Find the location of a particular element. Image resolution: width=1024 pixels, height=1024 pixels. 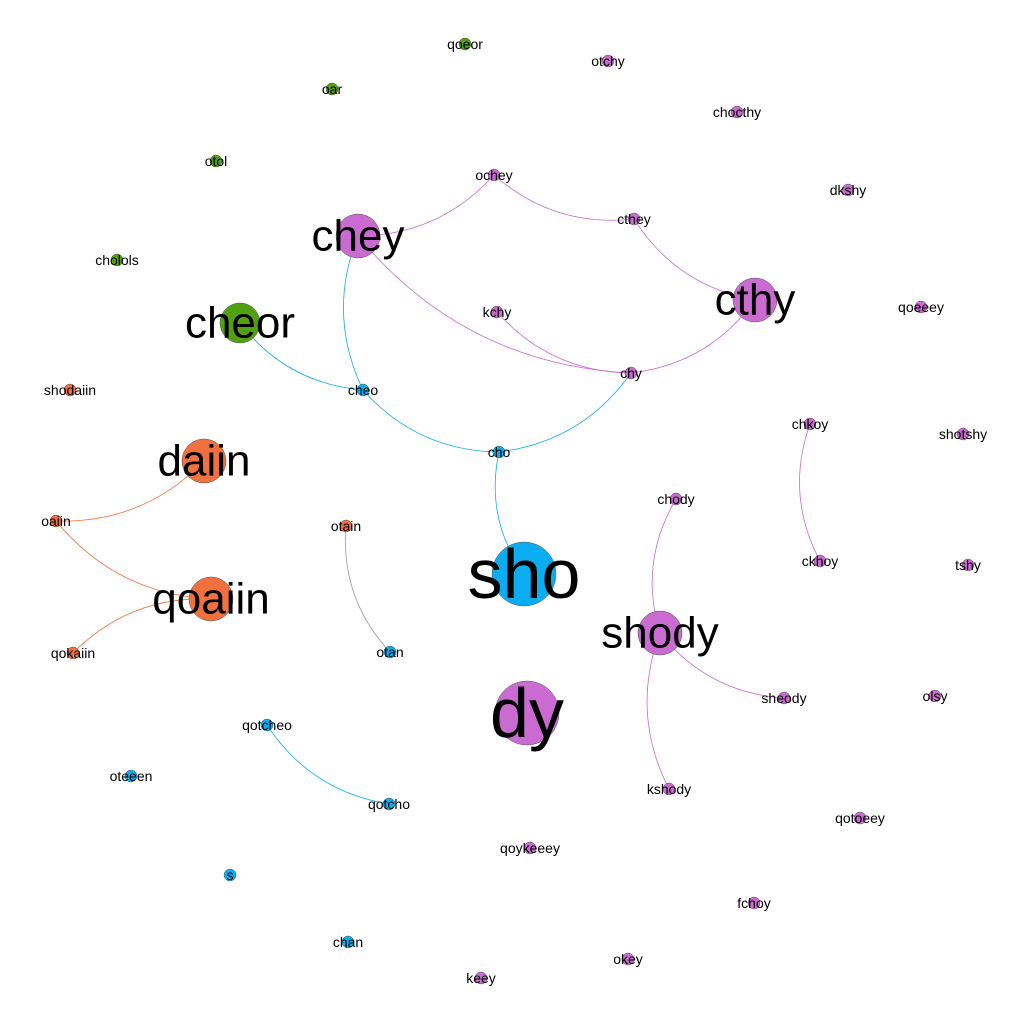

node-circle-okey is located at coordinates (628, 959).